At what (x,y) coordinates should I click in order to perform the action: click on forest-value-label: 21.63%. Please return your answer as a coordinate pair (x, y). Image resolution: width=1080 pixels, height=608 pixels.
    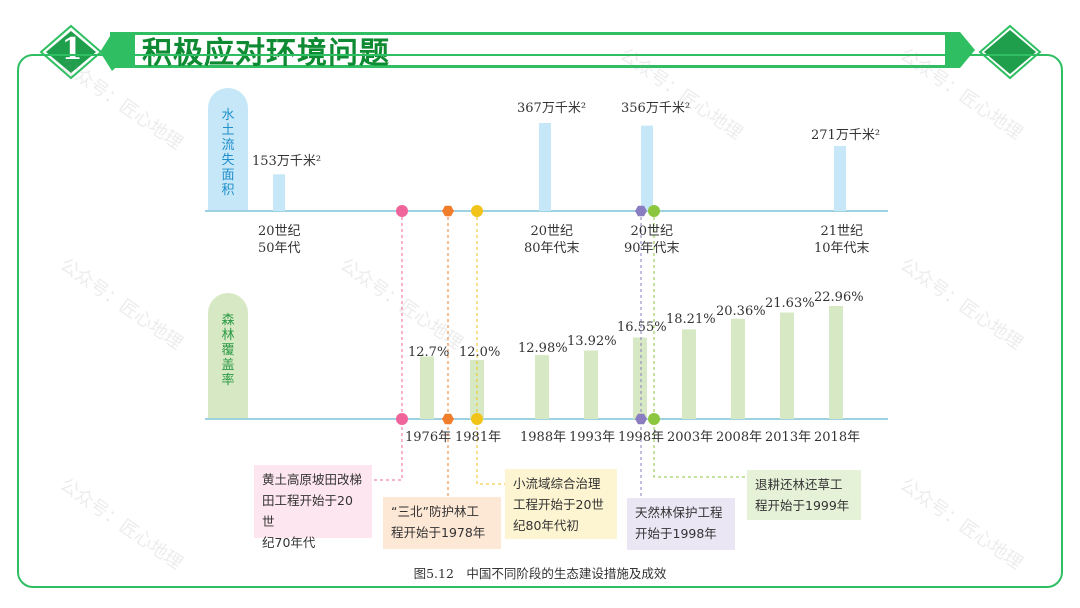
    Looking at the image, I should click on (790, 303).